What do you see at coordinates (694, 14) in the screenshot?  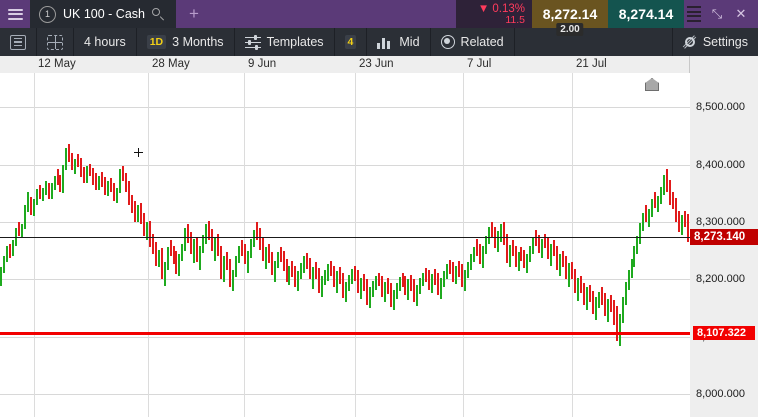 I see `window-menu-icon` at bounding box center [694, 14].